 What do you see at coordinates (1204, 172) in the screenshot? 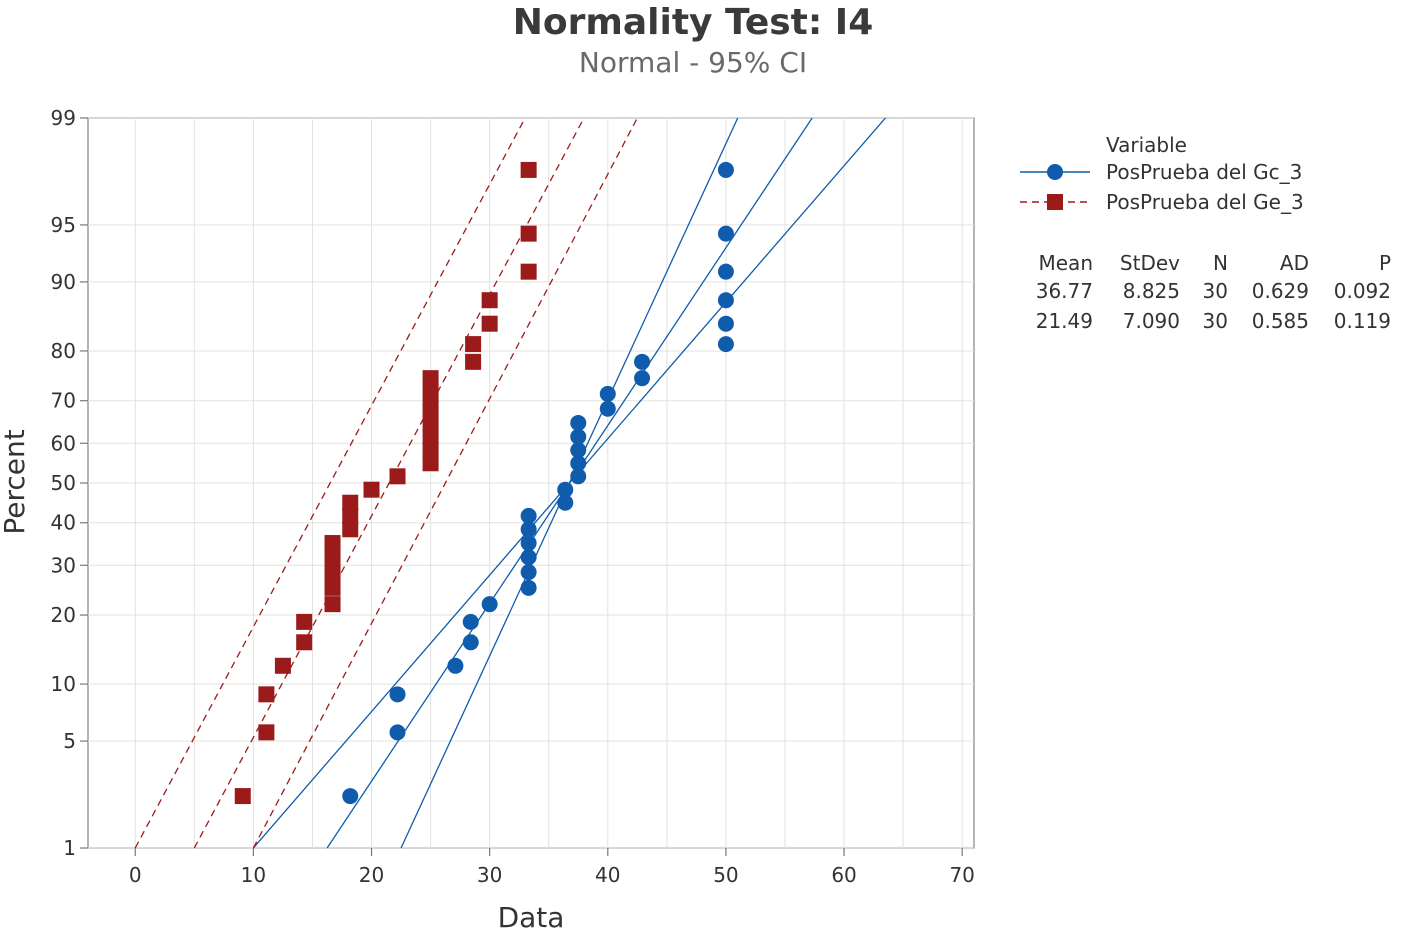
I see `legend-label-gc: PosPrueba del Gc_3` at bounding box center [1204, 172].